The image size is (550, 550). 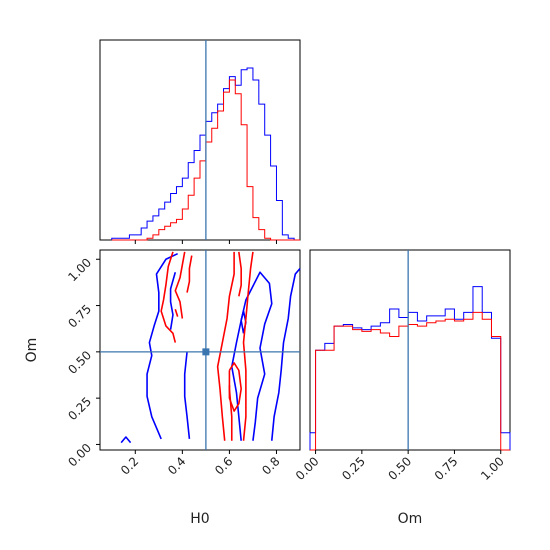 What do you see at coordinates (79, 362) in the screenshot?
I see `om-y-tick-label-2: 0.50` at bounding box center [79, 362].